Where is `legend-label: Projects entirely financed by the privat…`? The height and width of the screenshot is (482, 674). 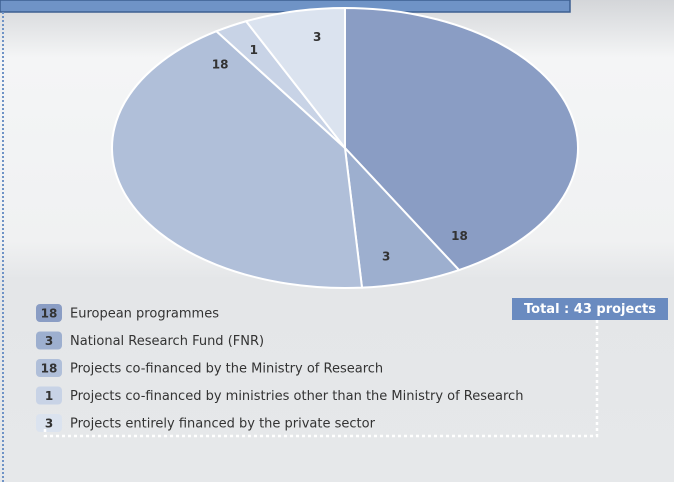 legend-label: Projects entirely financed by the privat… is located at coordinates (223, 424).